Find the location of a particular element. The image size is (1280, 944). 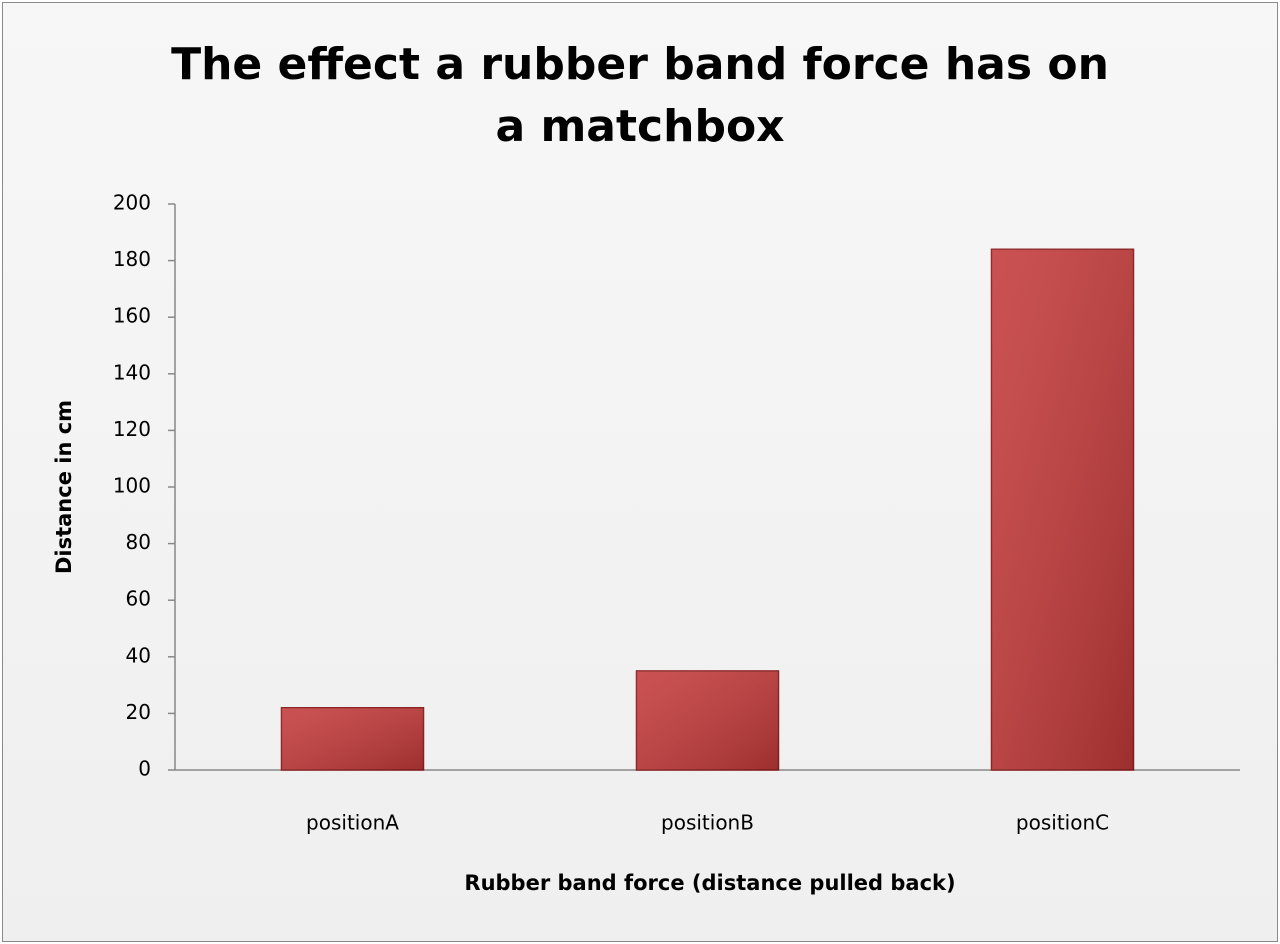

y-tick-label: 140 is located at coordinates (132, 372).